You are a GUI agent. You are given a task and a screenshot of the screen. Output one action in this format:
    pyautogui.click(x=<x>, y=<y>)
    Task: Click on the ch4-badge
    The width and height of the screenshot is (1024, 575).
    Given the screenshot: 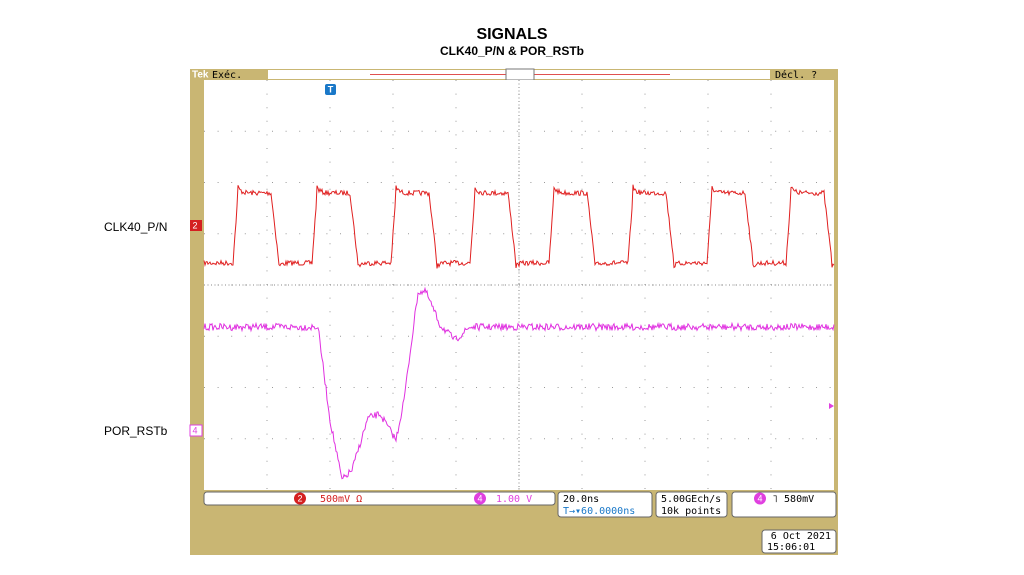 What is the action you would take?
    pyautogui.click(x=480, y=498)
    